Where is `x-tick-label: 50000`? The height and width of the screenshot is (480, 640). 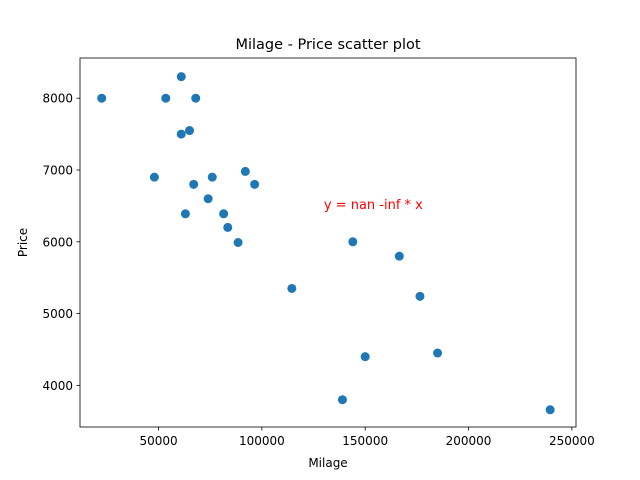
x-tick-label: 50000 is located at coordinates (158, 441).